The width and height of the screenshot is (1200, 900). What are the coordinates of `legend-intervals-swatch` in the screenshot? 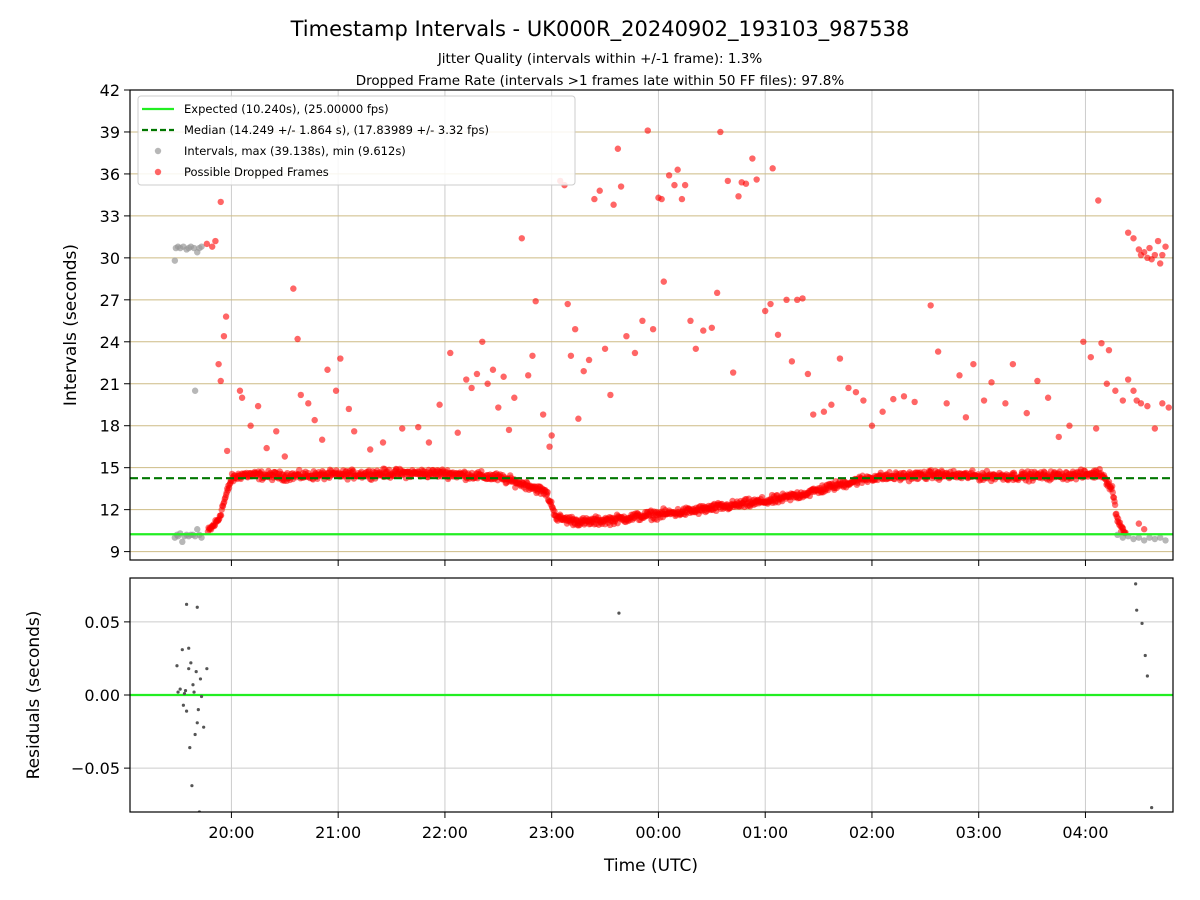 It's located at (158, 151).